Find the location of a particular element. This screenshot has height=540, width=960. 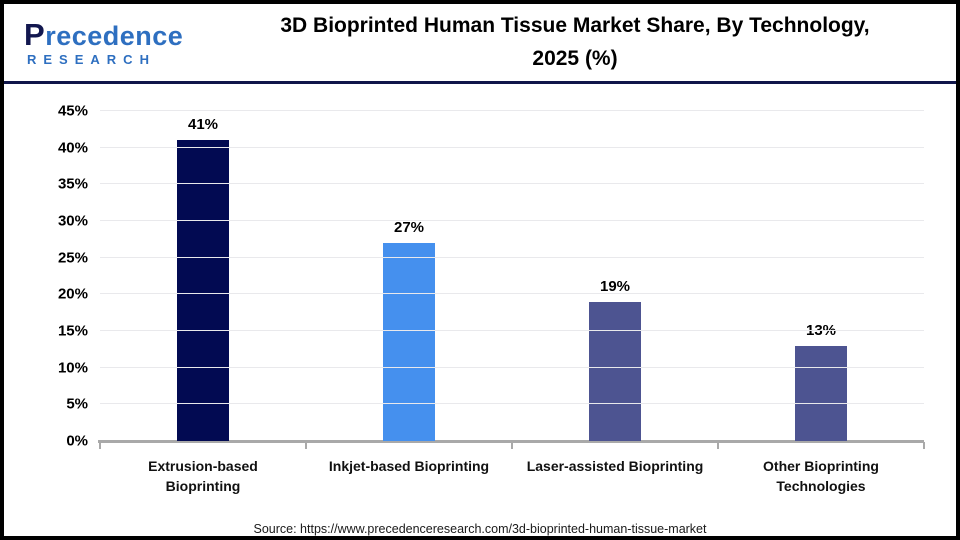

x-category-label-line: Extrusion-based is located at coordinates (203, 466).